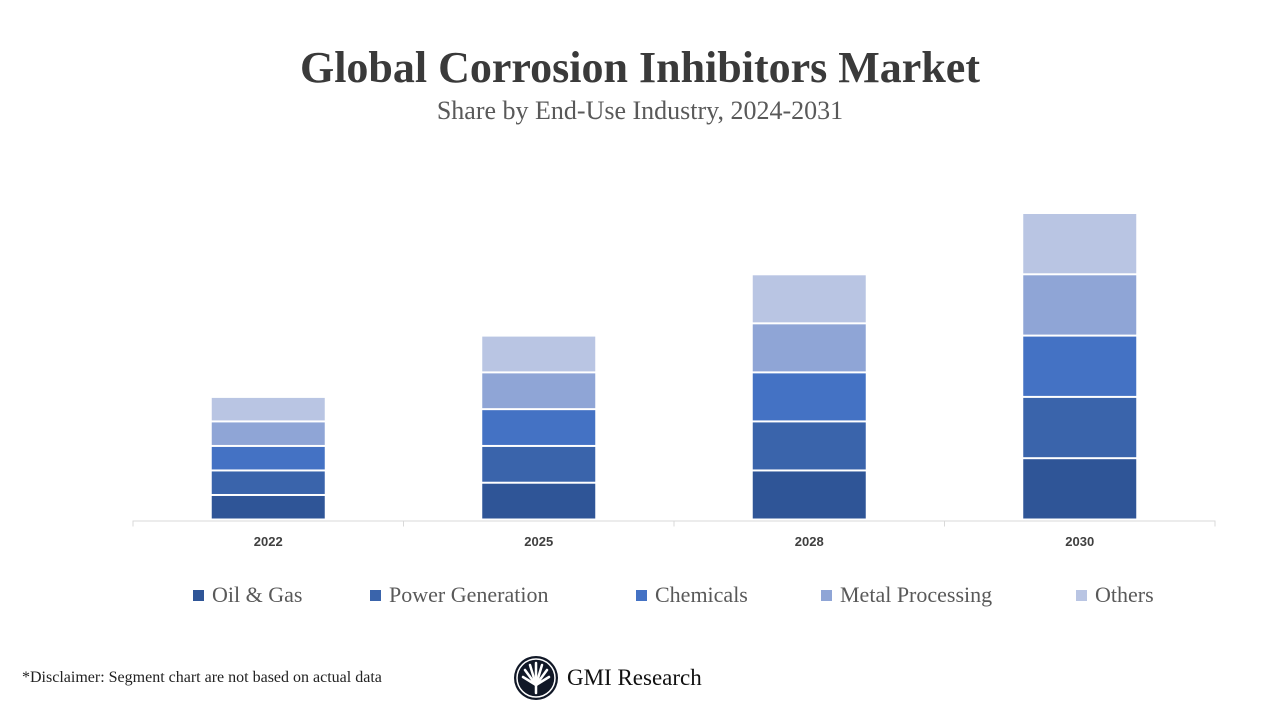 This screenshot has width=1280, height=720. What do you see at coordinates (538, 541) in the screenshot?
I see `x-tick-label: 2025` at bounding box center [538, 541].